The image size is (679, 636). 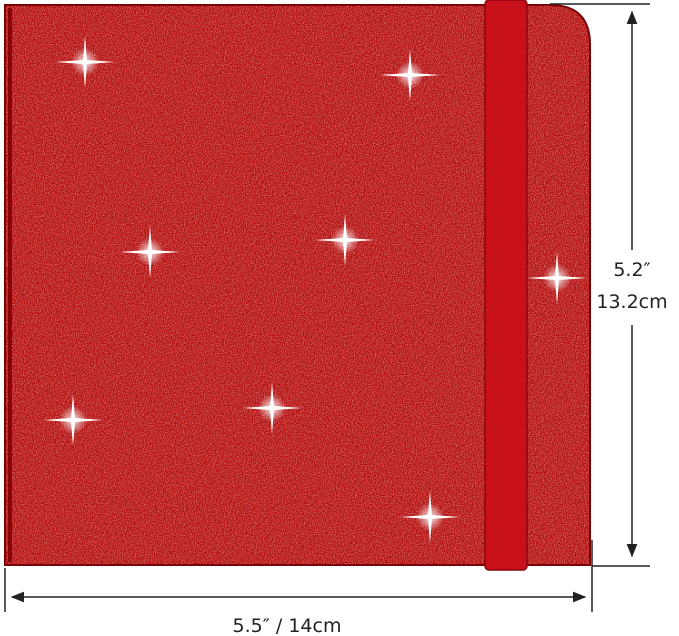 I want to click on width-label: 5.5″ / 14cm, so click(x=287, y=625).